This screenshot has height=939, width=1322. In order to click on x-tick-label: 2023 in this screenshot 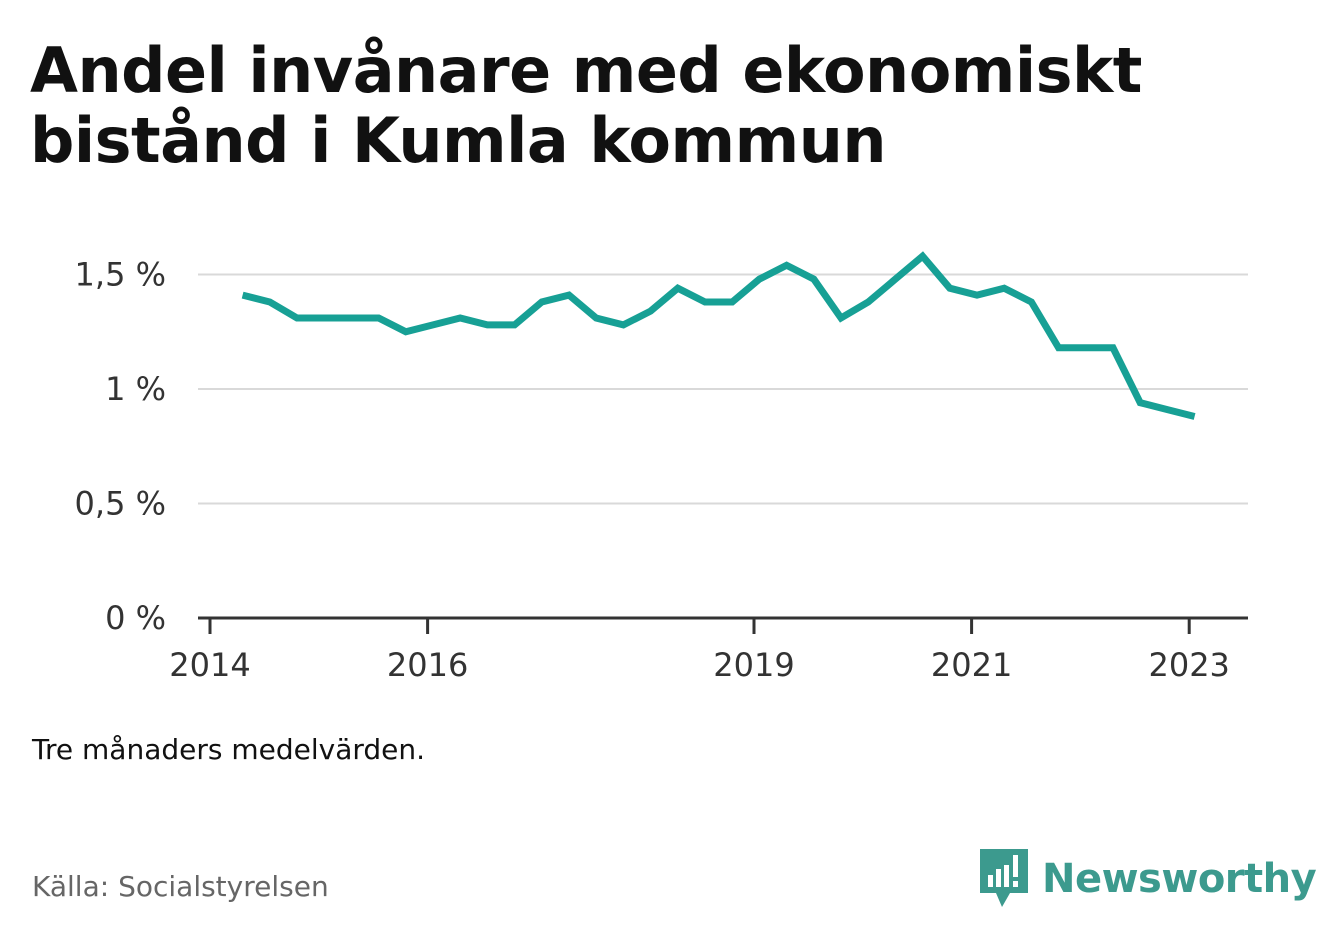, I will do `click(1188, 665)`.